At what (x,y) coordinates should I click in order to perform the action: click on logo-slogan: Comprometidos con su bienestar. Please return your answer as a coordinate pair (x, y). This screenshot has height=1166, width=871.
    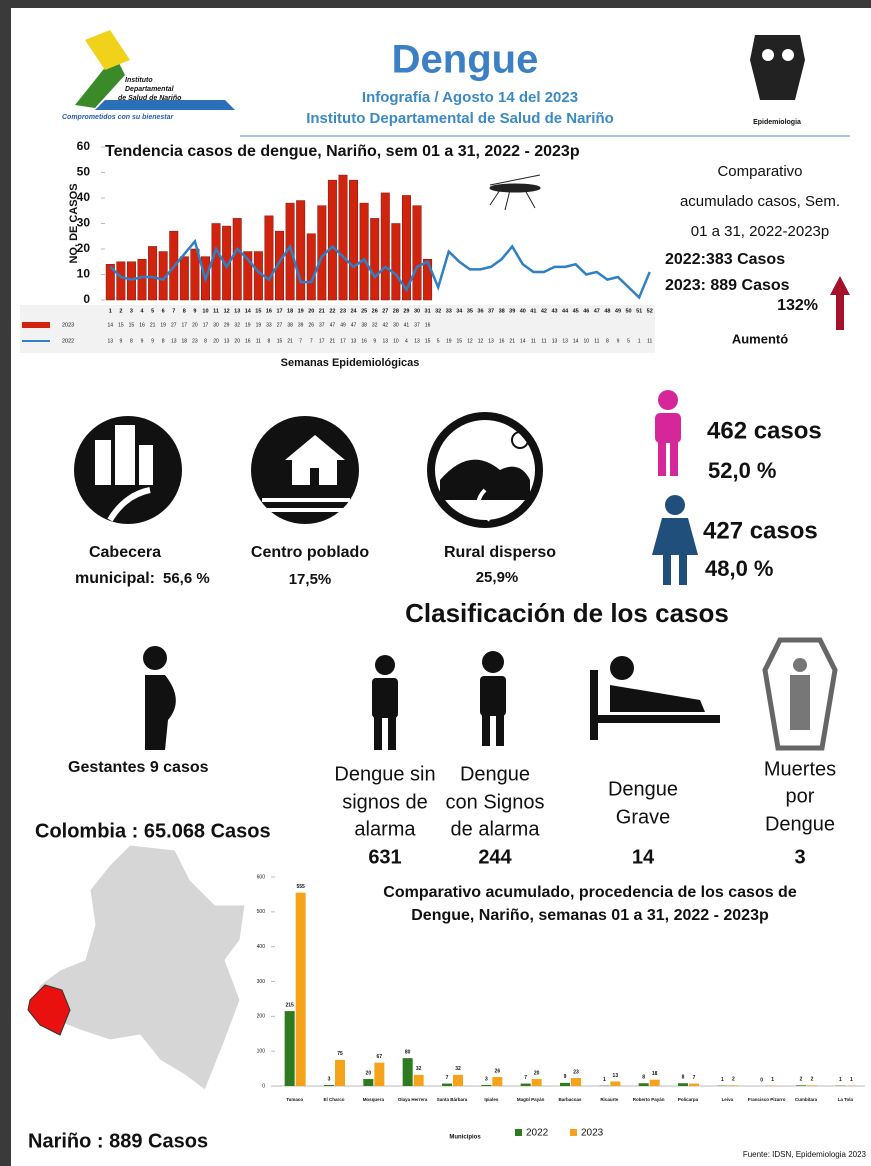
    Looking at the image, I should click on (118, 117).